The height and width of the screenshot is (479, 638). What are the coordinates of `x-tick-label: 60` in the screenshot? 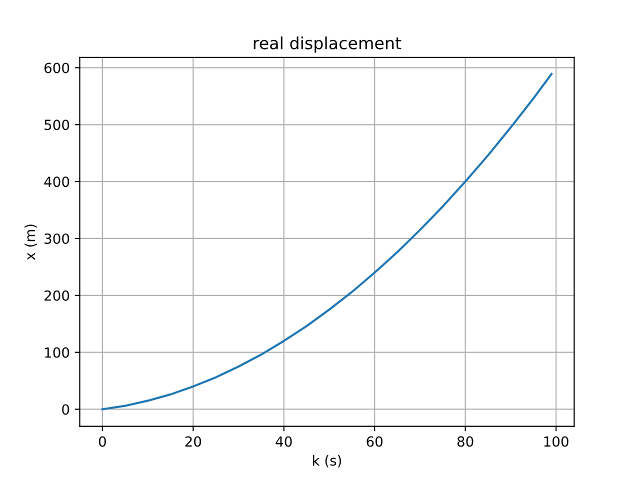 It's located at (374, 441).